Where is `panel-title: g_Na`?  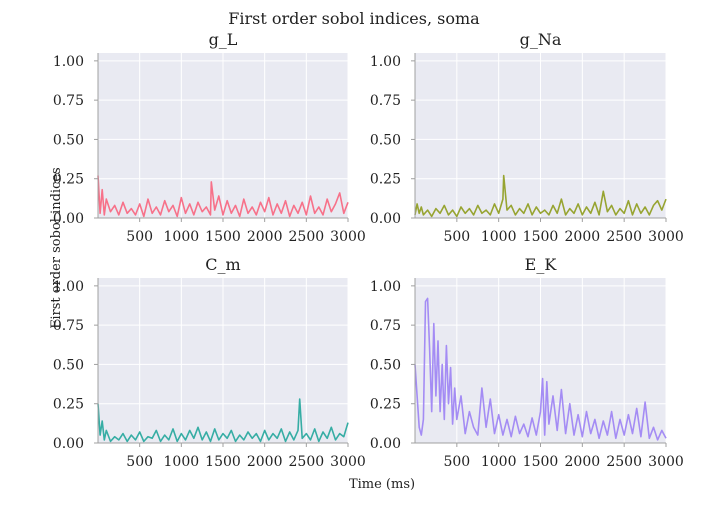 panel-title: g_Na is located at coordinates (541, 39).